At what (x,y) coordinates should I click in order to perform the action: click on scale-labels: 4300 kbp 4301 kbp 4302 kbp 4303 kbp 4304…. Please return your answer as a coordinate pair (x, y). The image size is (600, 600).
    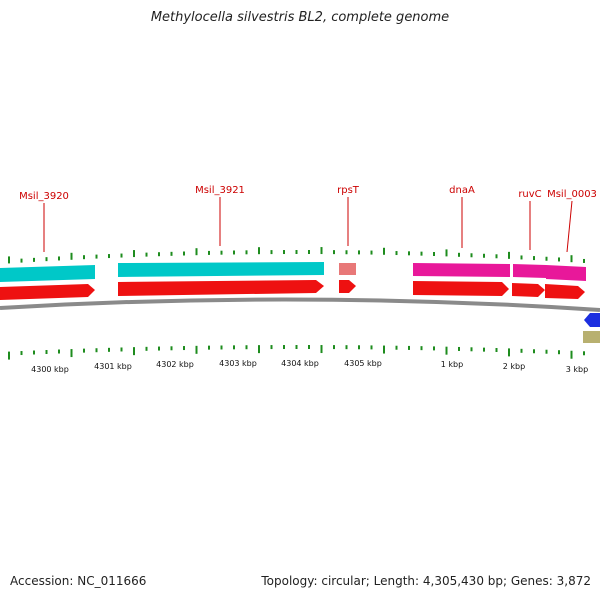
    Looking at the image, I should click on (309, 366).